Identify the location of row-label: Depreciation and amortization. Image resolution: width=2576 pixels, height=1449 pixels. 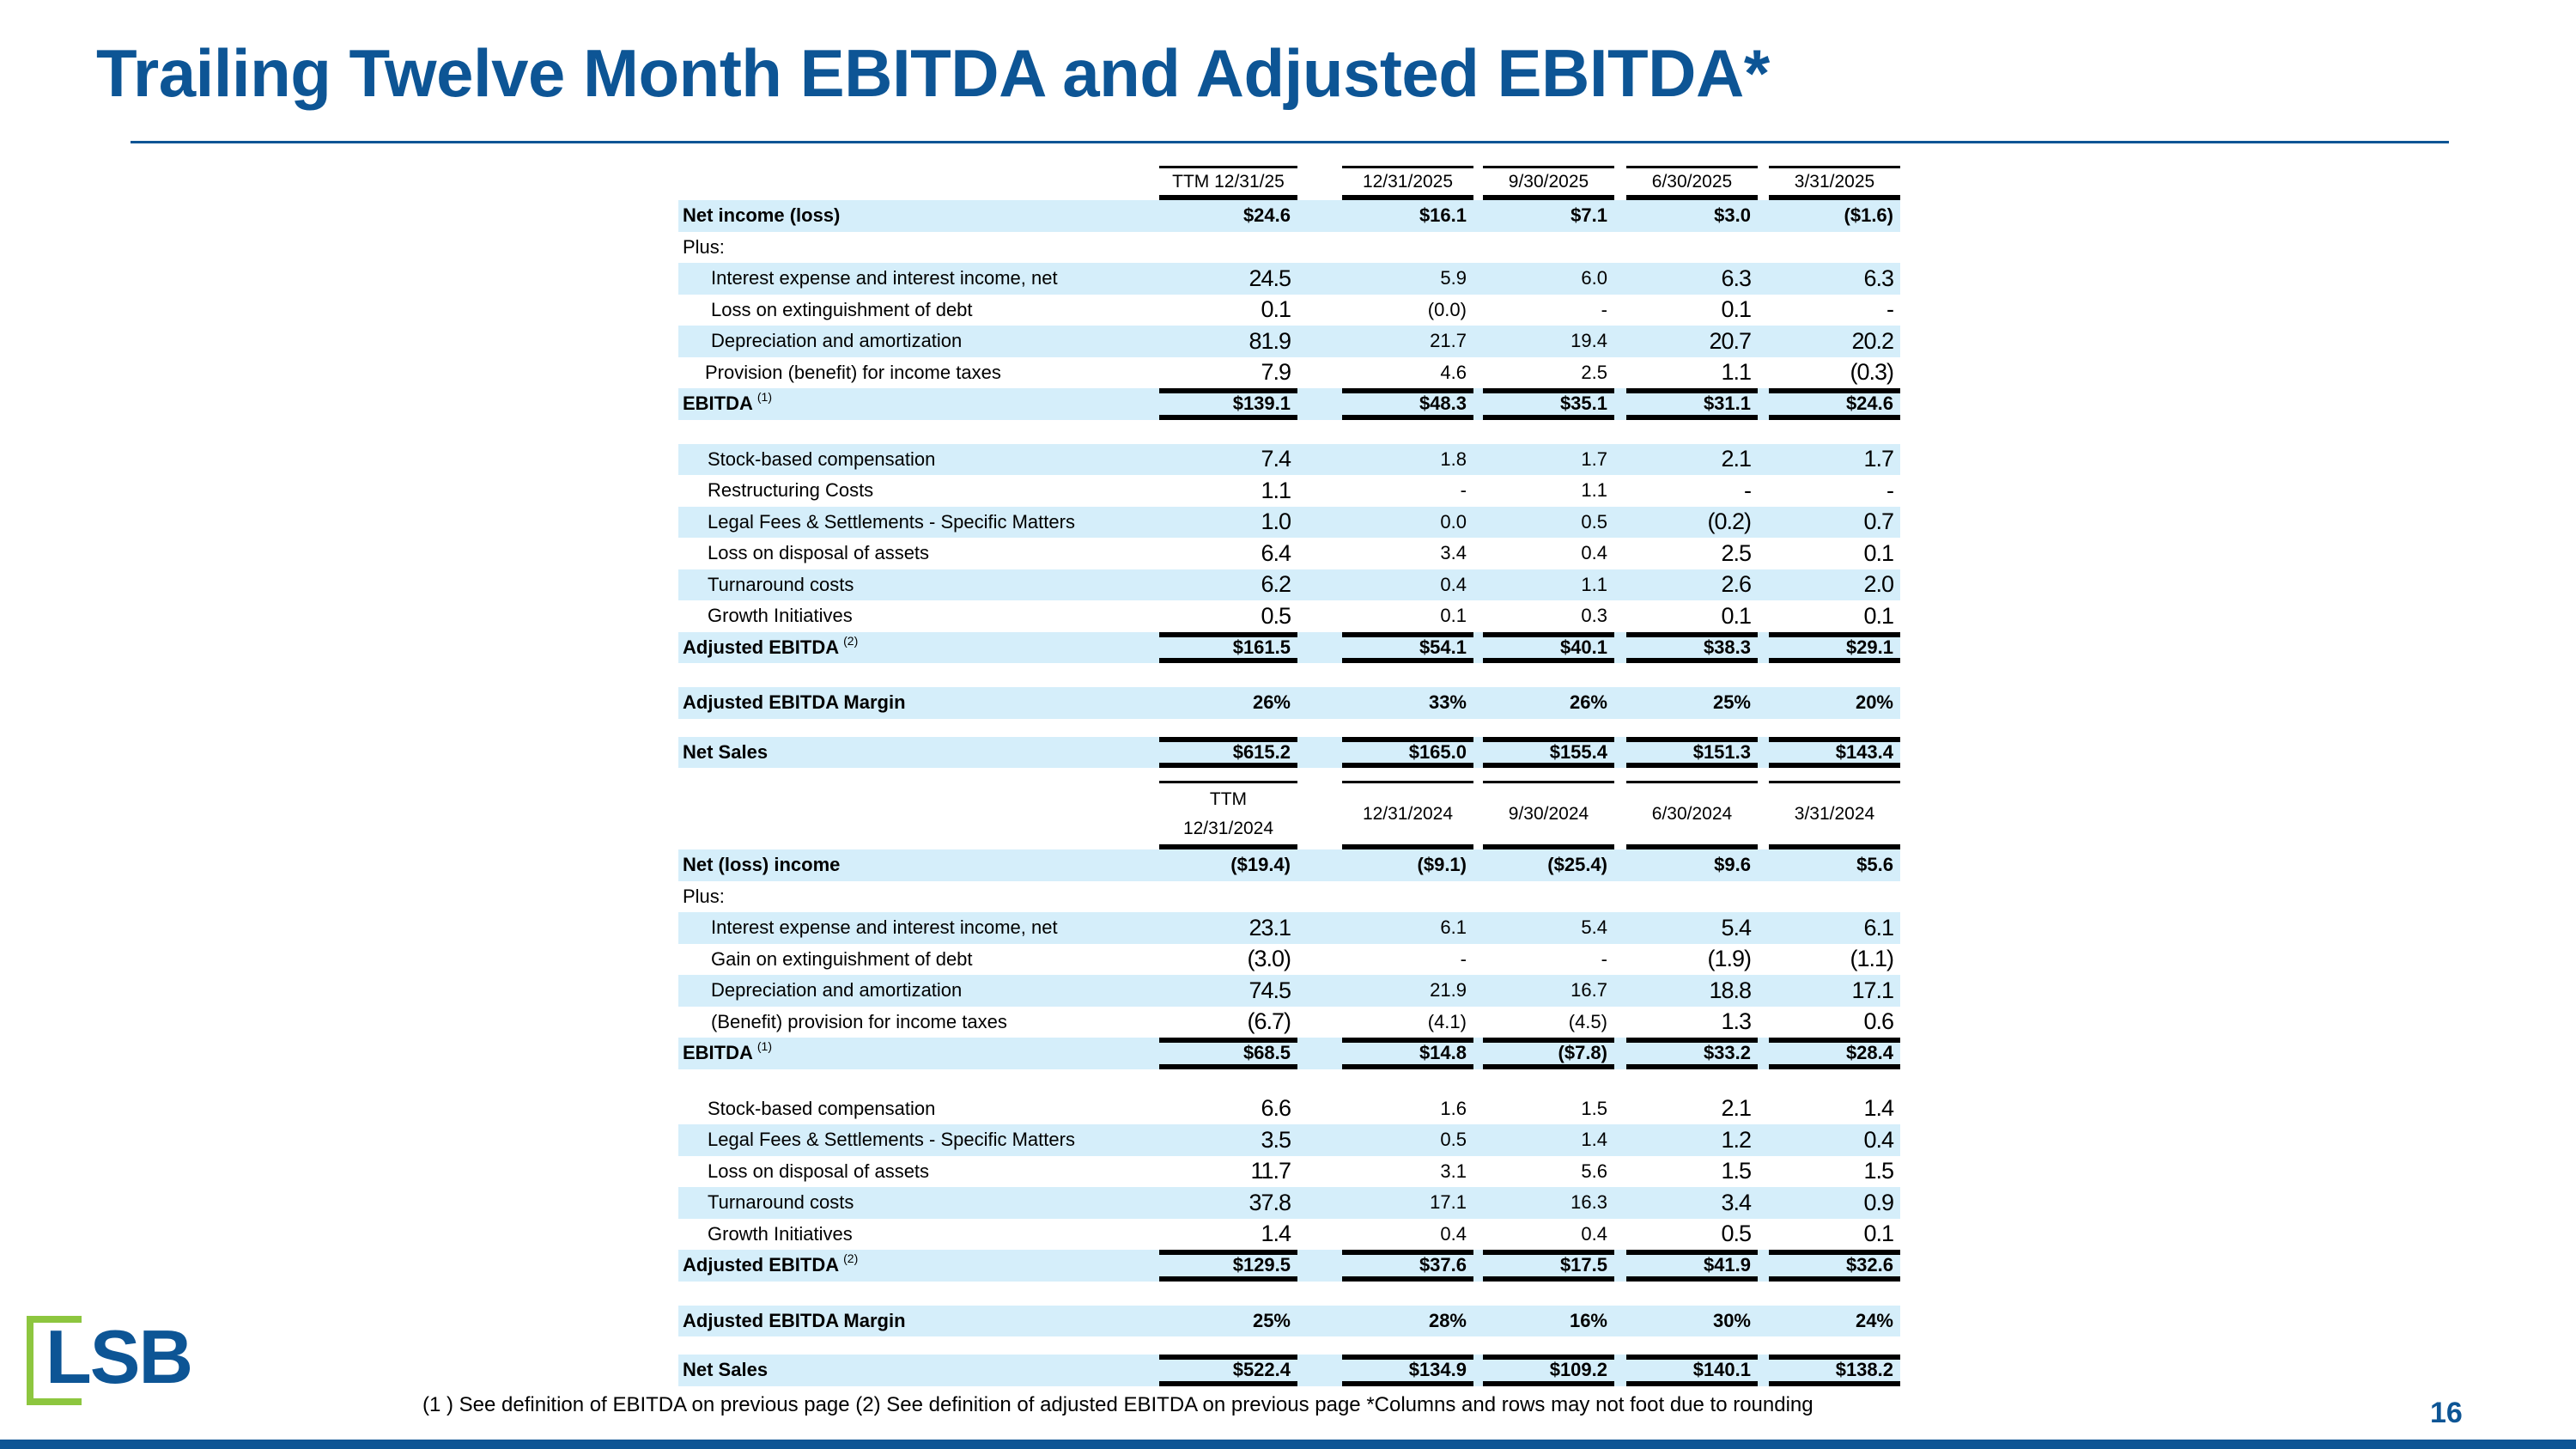
(836, 341).